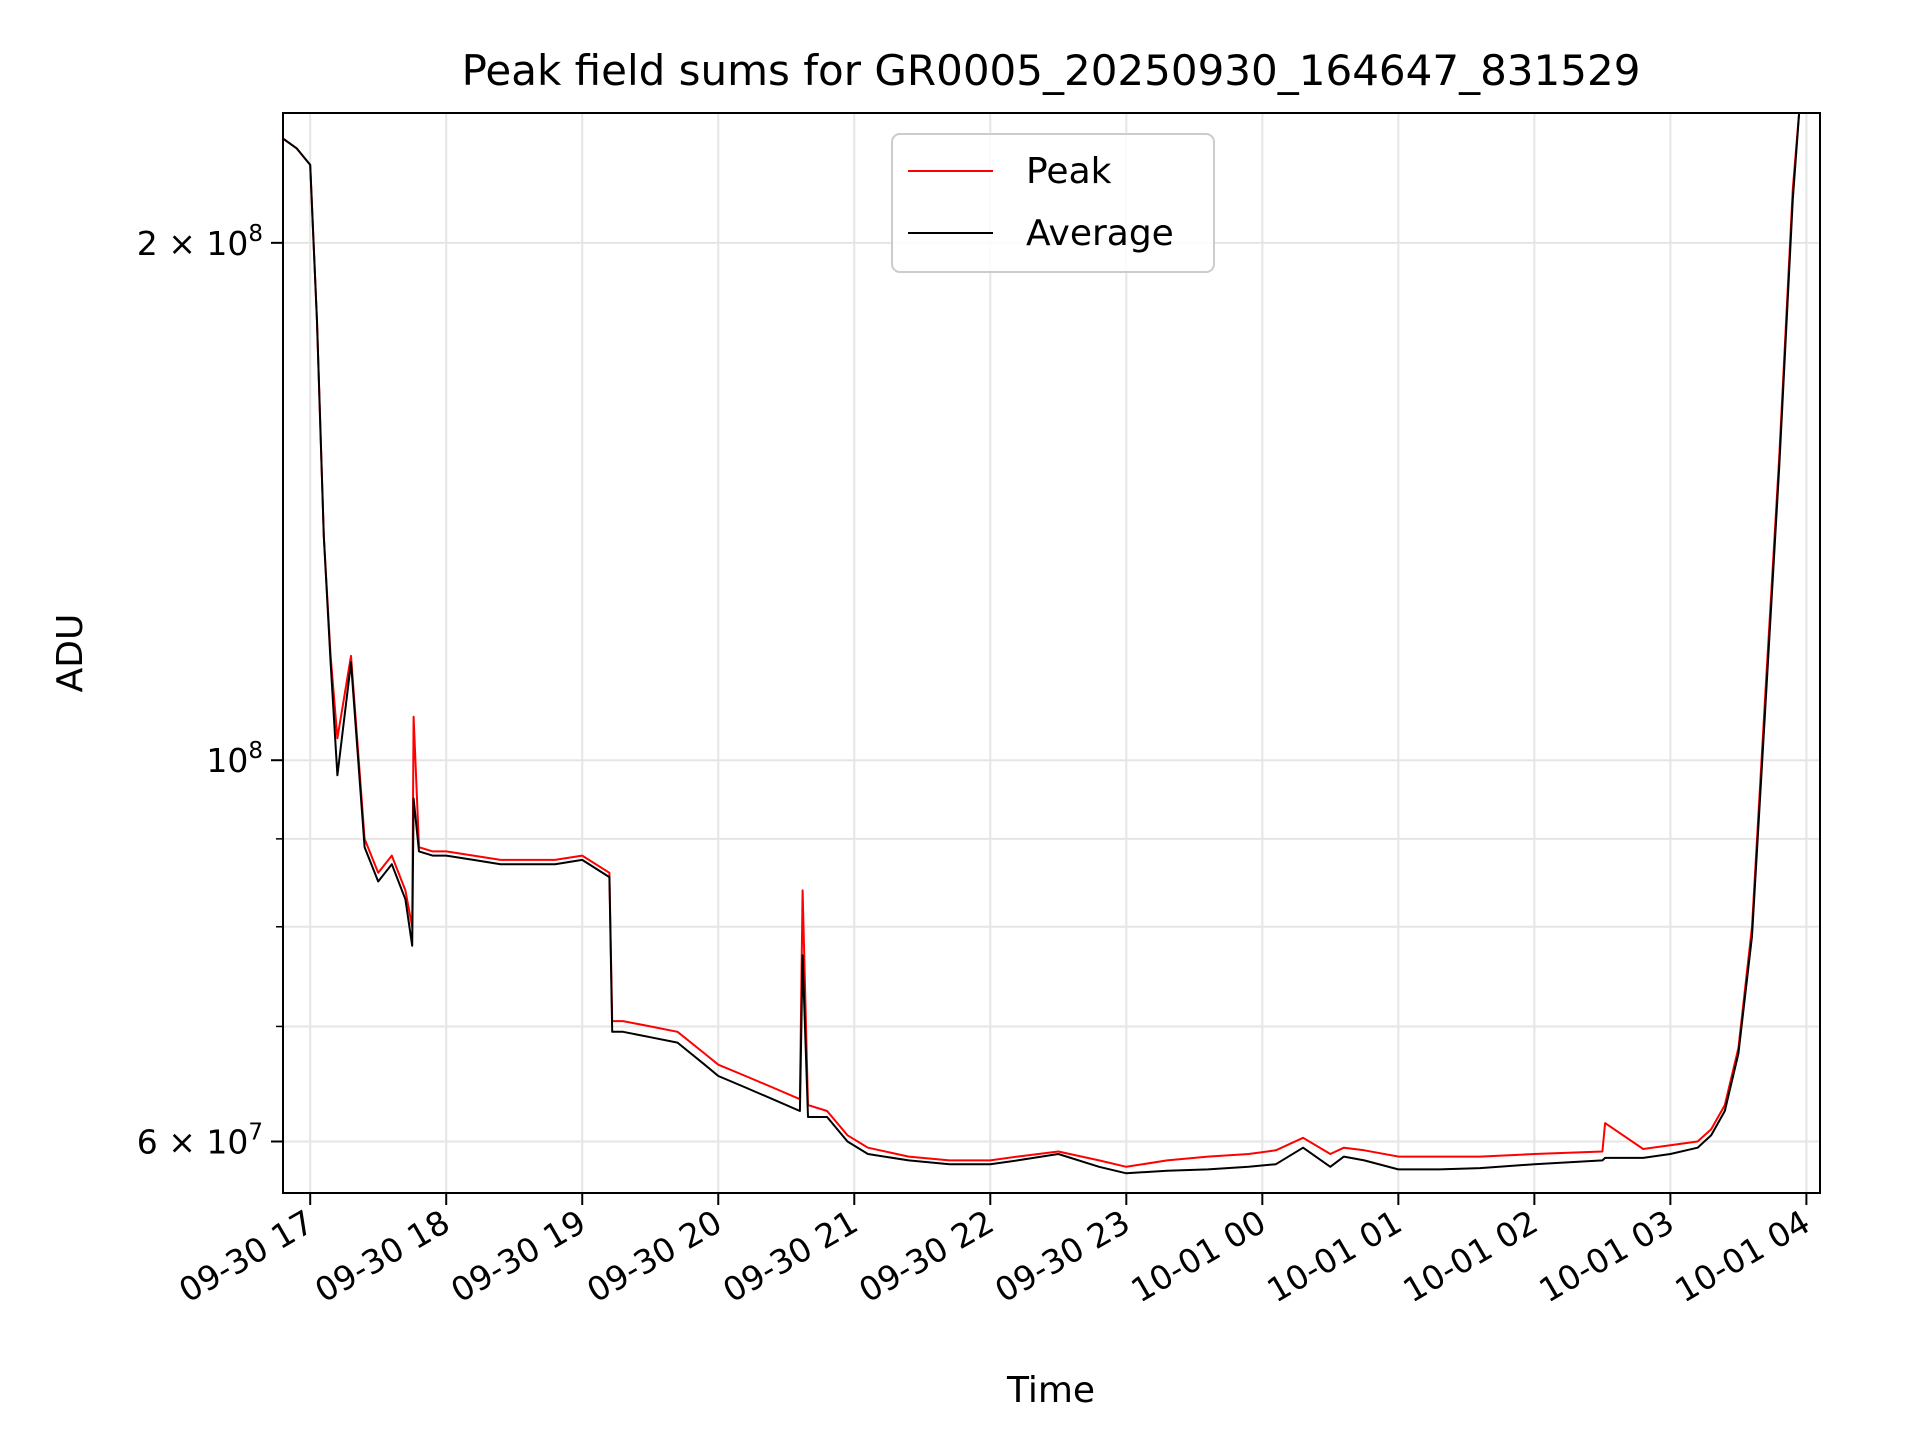  I want to click on y-tick-label-base: 6 × 10, so click(193, 1142).